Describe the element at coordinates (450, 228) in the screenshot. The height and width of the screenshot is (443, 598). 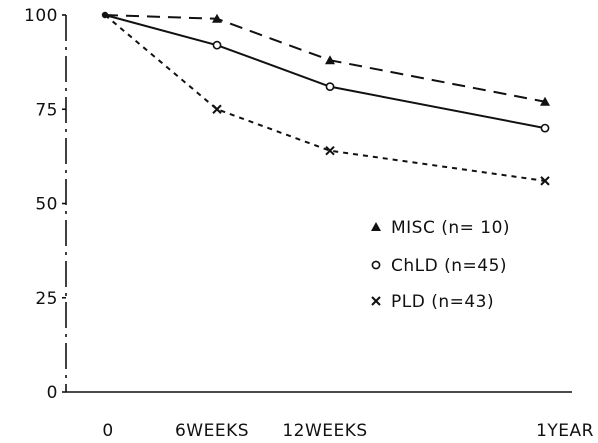
I see `legend-label: MISC (n= 10)` at that location.